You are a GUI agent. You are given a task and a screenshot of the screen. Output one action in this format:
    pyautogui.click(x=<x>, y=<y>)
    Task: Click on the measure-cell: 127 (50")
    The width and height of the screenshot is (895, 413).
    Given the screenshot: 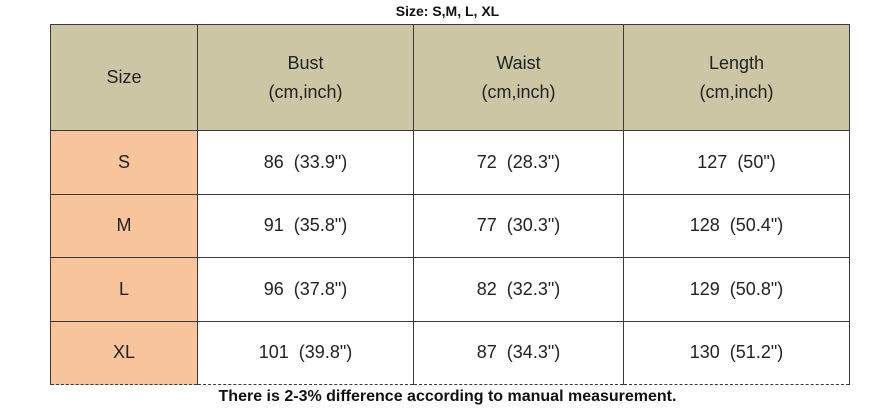 What is the action you would take?
    pyautogui.click(x=736, y=162)
    